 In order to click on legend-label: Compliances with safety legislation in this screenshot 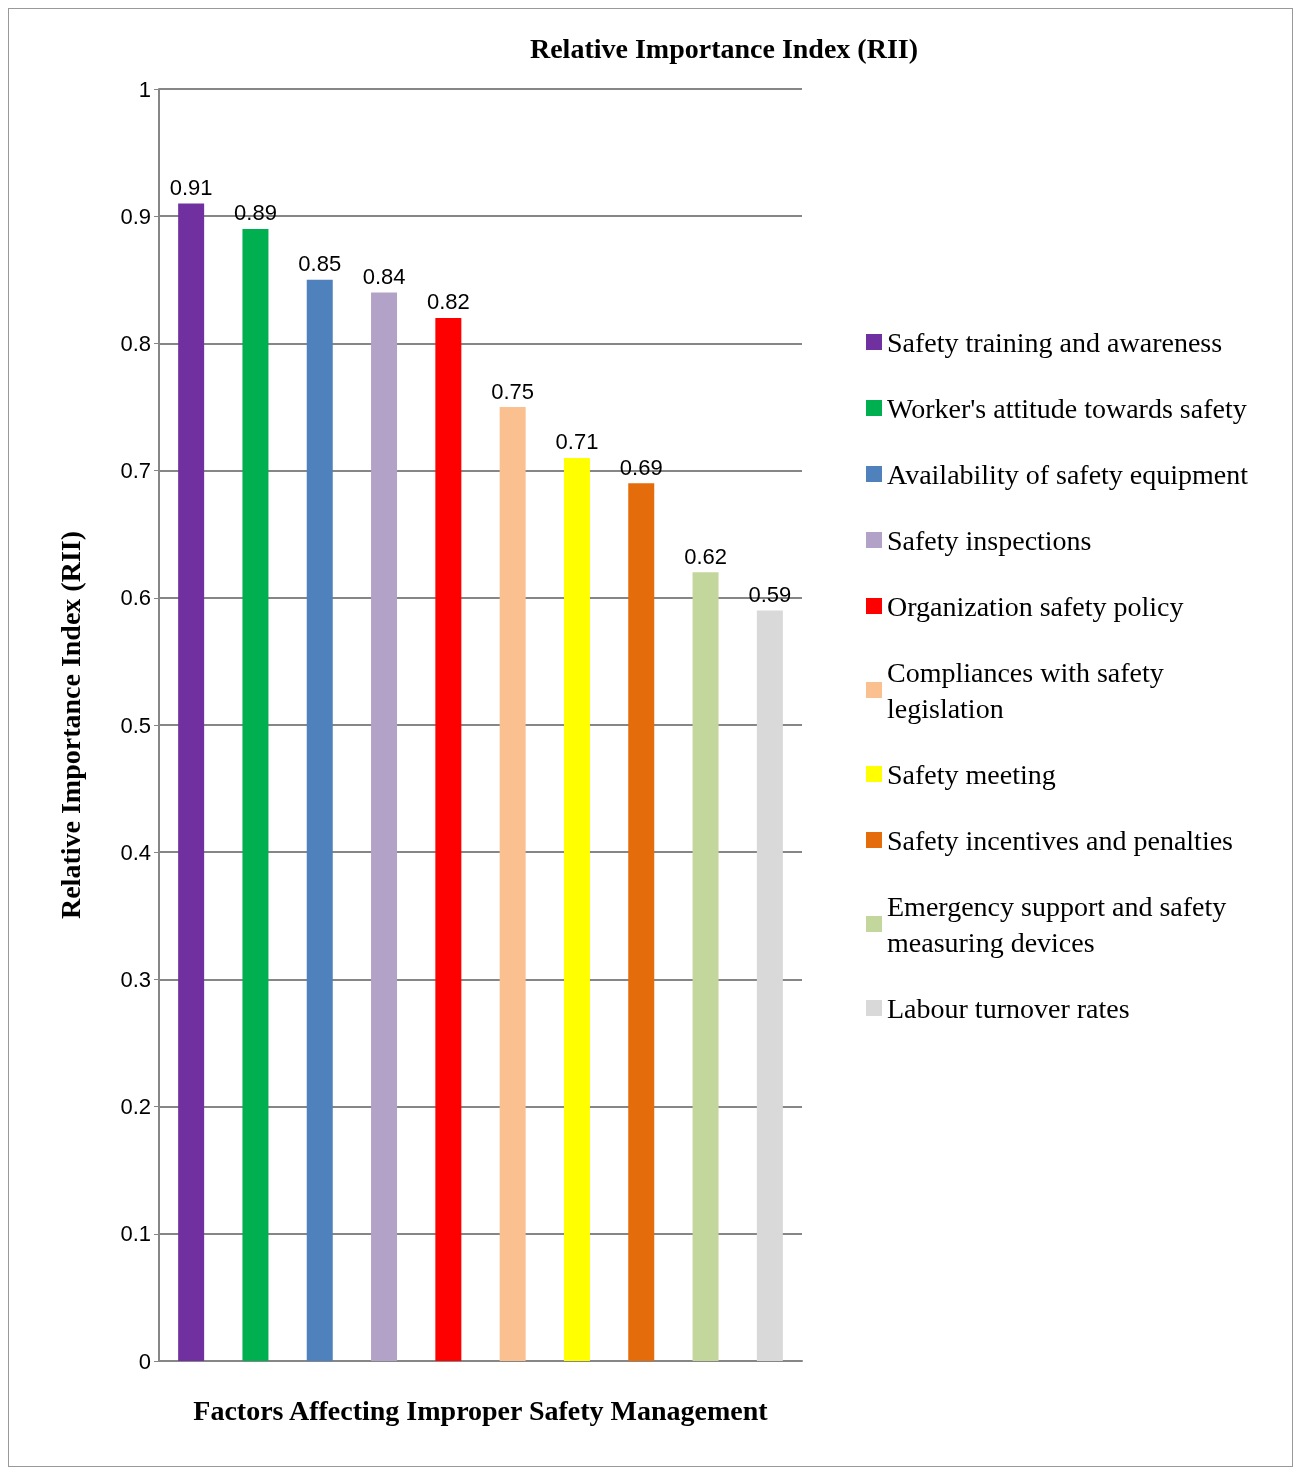, I will do `click(1029, 690)`.